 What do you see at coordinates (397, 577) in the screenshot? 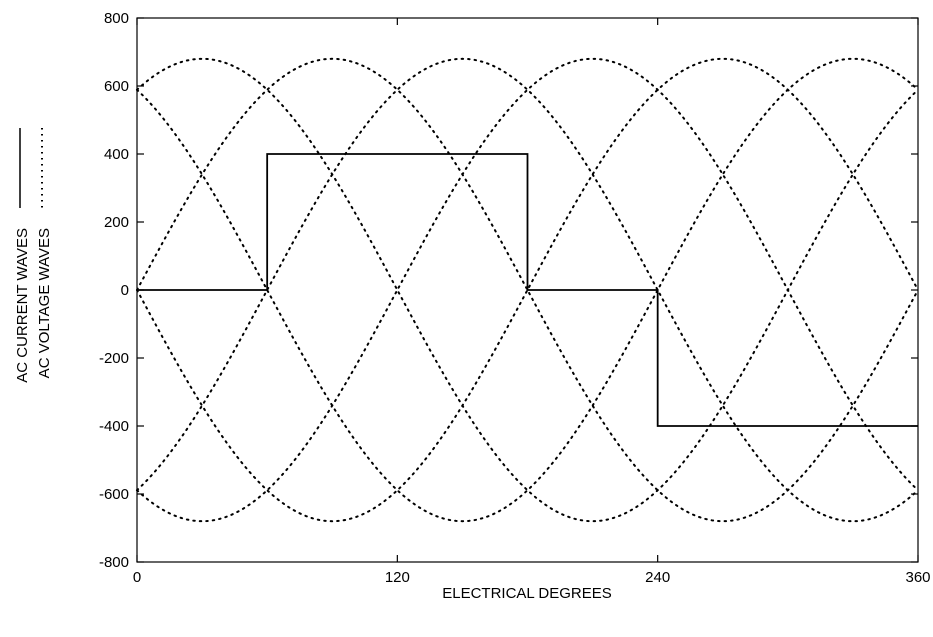
I see `x-tick-label: 120` at bounding box center [397, 577].